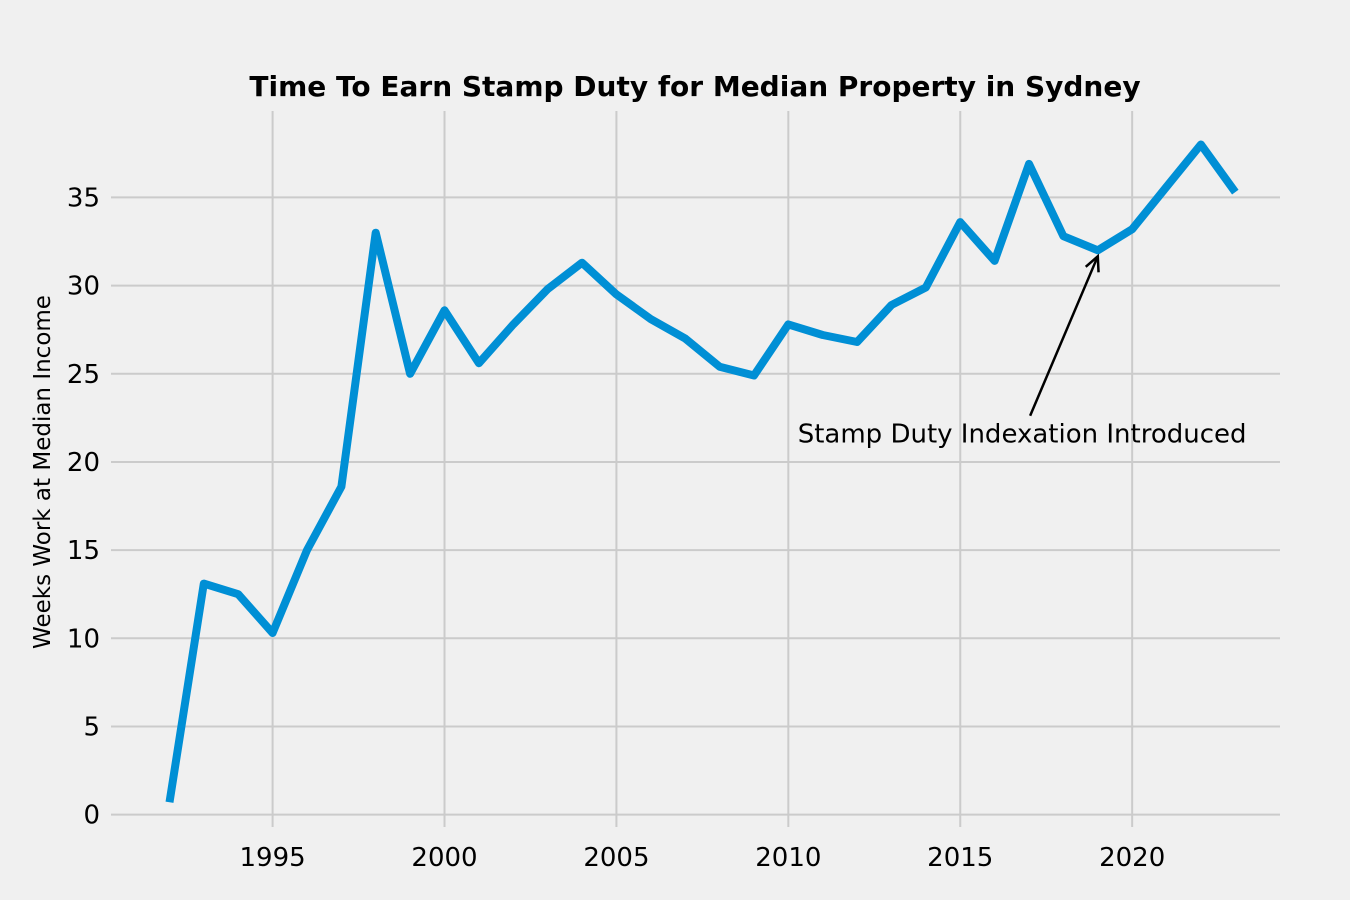  What do you see at coordinates (788, 858) in the screenshot?
I see `x-tick-label-2010: 2010` at bounding box center [788, 858].